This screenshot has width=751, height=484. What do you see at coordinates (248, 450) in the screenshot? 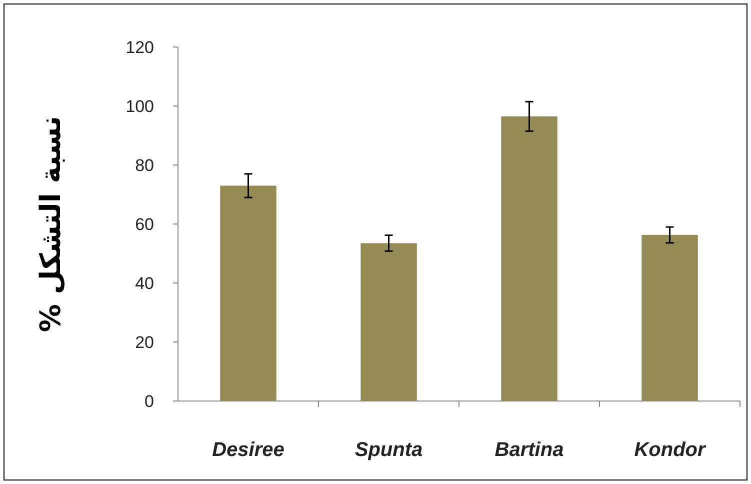
I see `x-tick-label: Desiree` at bounding box center [248, 450].